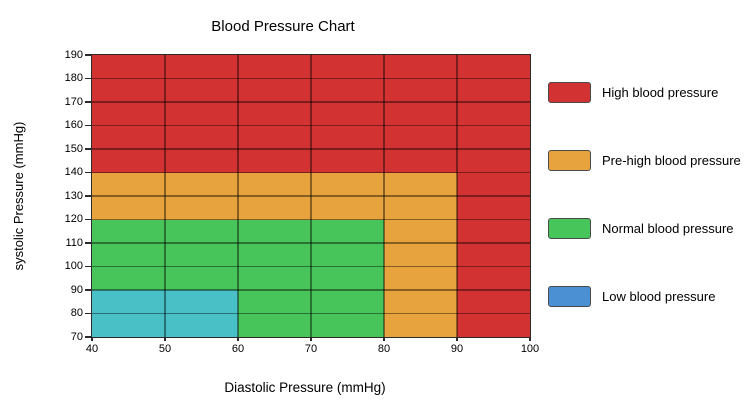 This screenshot has width=750, height=412. Describe the element at coordinates (660, 92) in the screenshot. I see `legend-label-high: High blood pressure` at that location.